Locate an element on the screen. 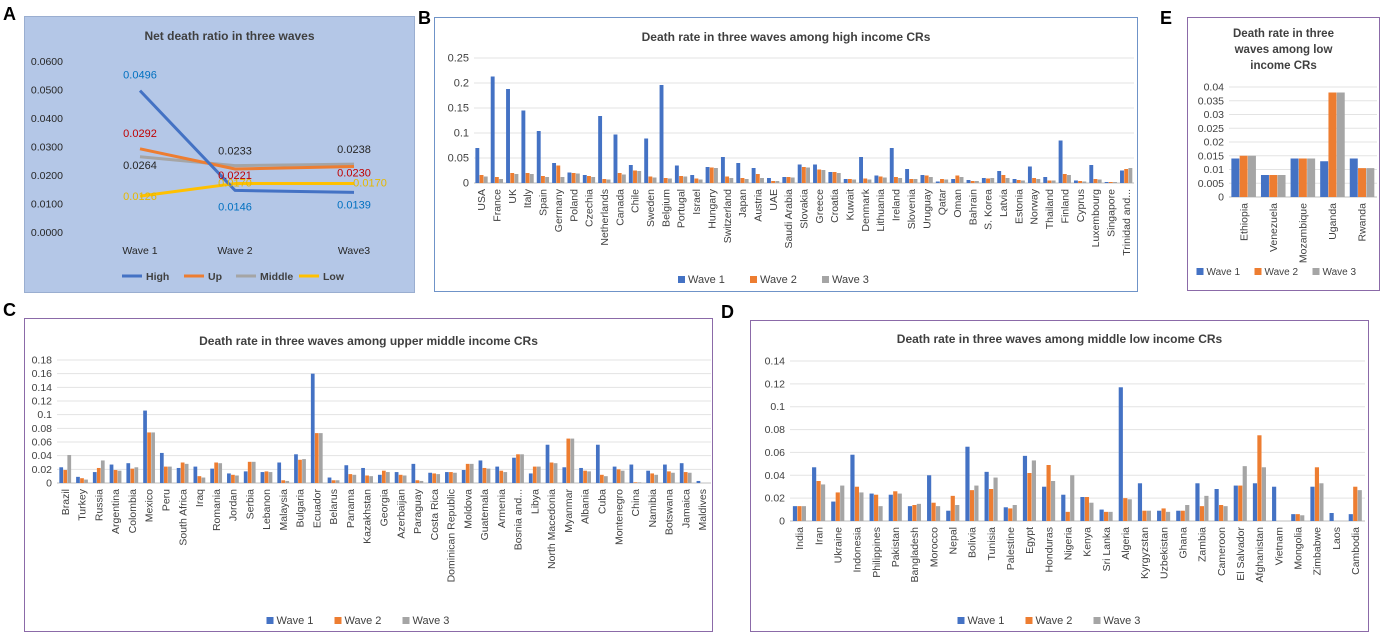  x-tick-label: Mongolia is located at coordinates (1298, 548).